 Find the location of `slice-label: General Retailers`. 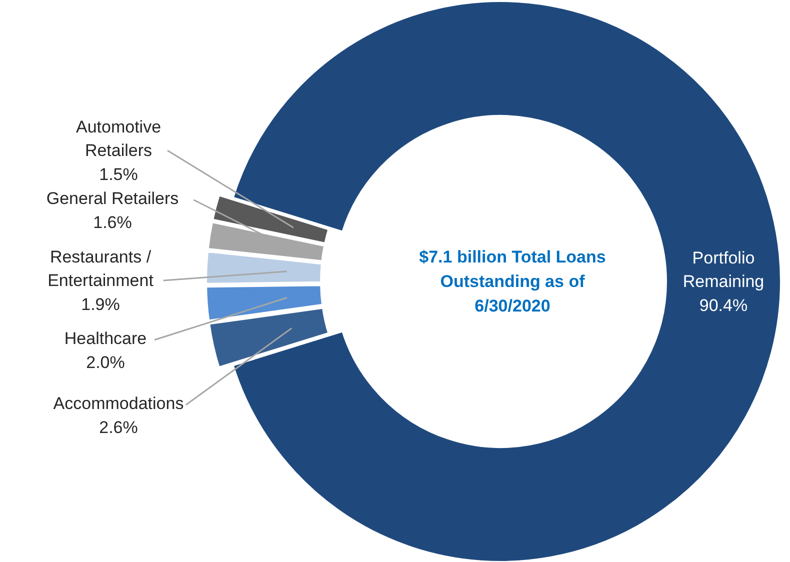

slice-label: General Retailers is located at coordinates (112, 198).